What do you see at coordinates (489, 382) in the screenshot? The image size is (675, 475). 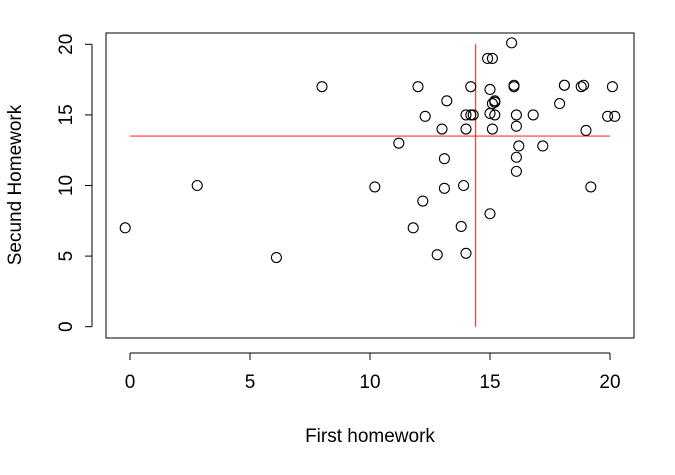 I see `x-tick-label: 15` at bounding box center [489, 382].